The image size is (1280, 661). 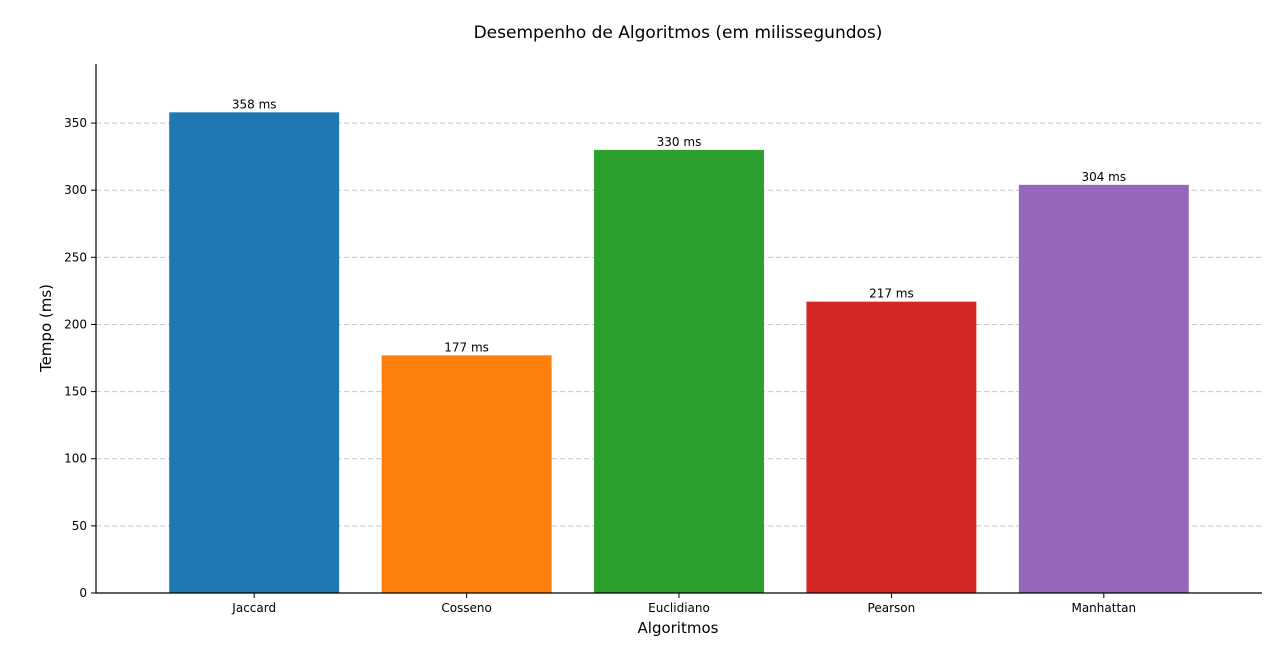 What do you see at coordinates (75, 257) in the screenshot?
I see `y-tick-label: 250` at bounding box center [75, 257].